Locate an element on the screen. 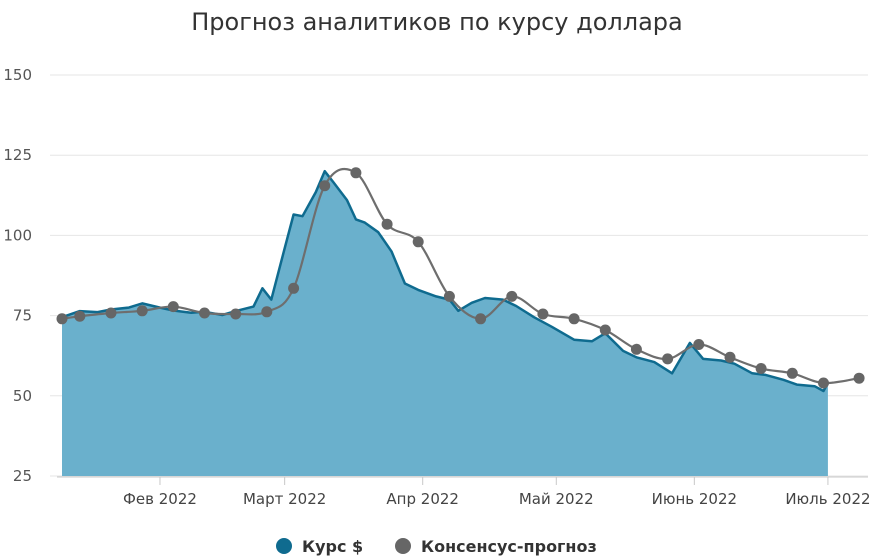  legend: Курс $ Консенсус-прогноз is located at coordinates (436, 546).